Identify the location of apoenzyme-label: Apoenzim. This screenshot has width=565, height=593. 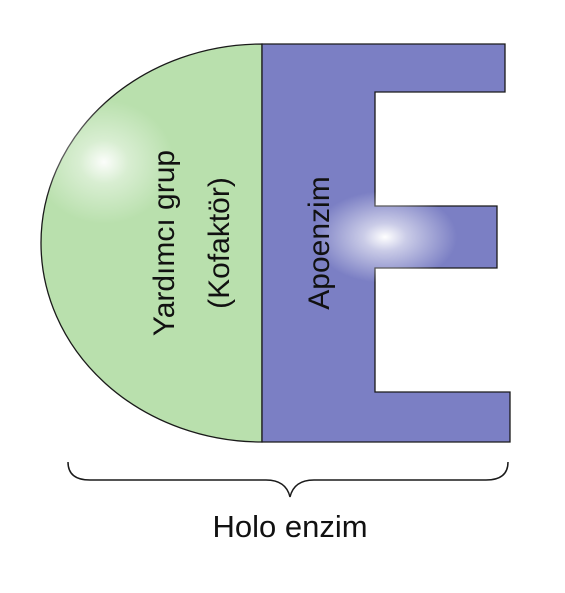
(319, 242).